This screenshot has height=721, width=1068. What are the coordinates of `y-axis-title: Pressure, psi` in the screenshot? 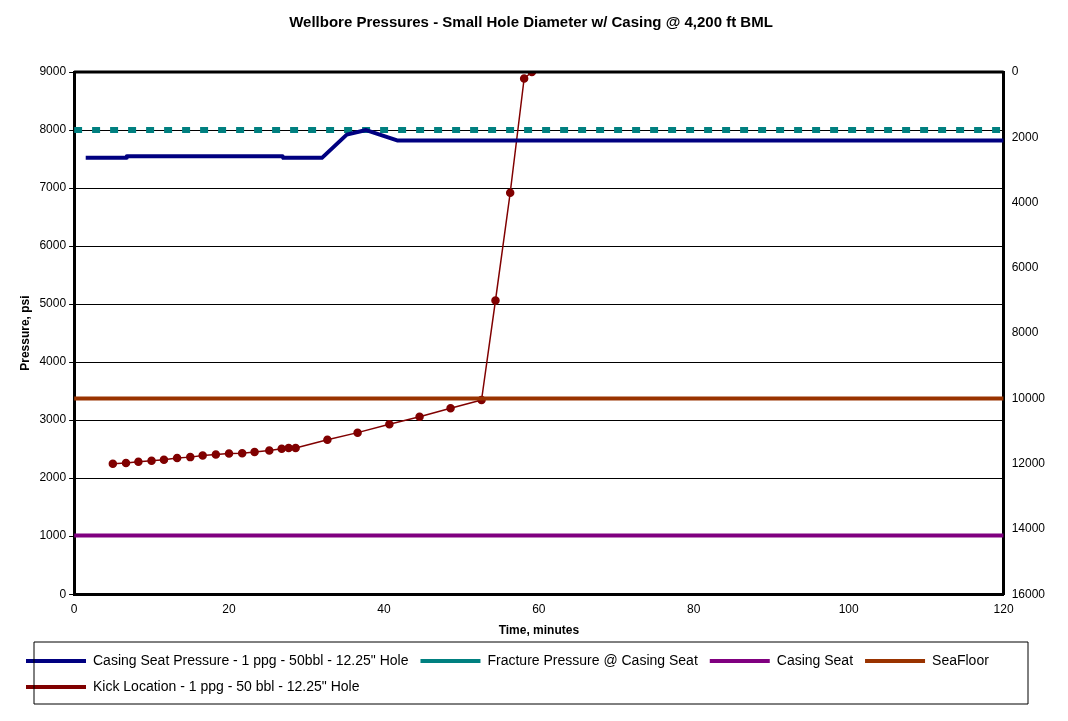 It's located at (24, 333).